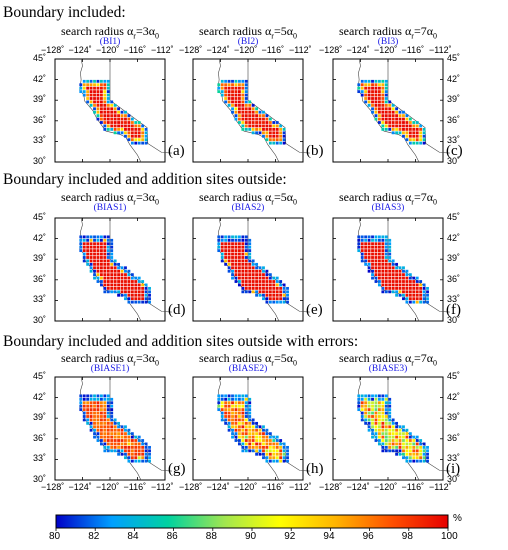 The image size is (508, 550). Describe the element at coordinates (290, 536) in the screenshot. I see `colorbar-tick-label: 92` at that location.